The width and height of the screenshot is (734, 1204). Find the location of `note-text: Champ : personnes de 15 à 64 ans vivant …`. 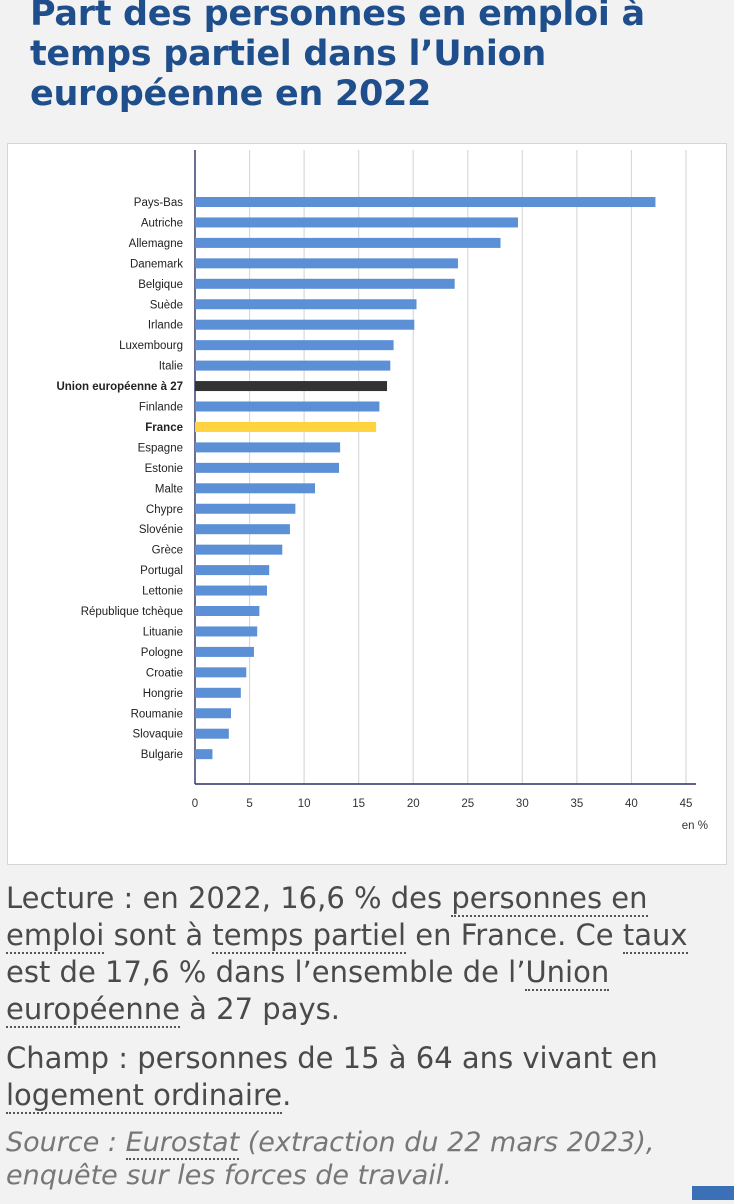

note-text: Champ : personnes de 15 à 64 ans vivant … is located at coordinates (332, 1058).